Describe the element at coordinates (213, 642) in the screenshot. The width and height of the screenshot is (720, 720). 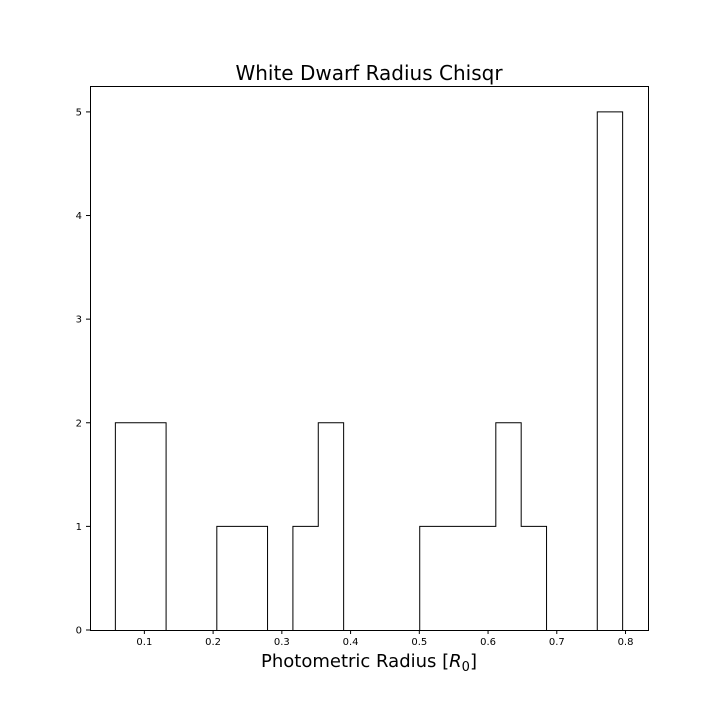
I see `x-tick-label: 0.2` at that location.